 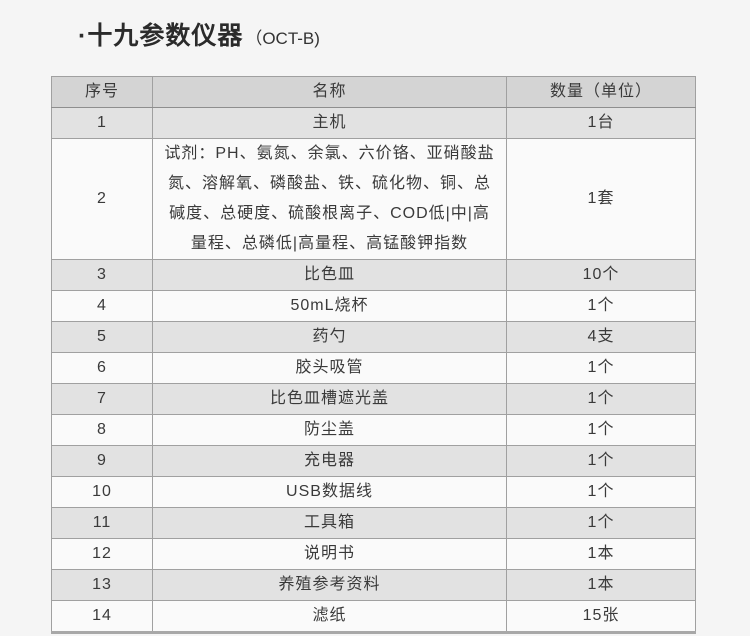 What do you see at coordinates (329, 461) in the screenshot?
I see `cell-name: 充电器` at bounding box center [329, 461].